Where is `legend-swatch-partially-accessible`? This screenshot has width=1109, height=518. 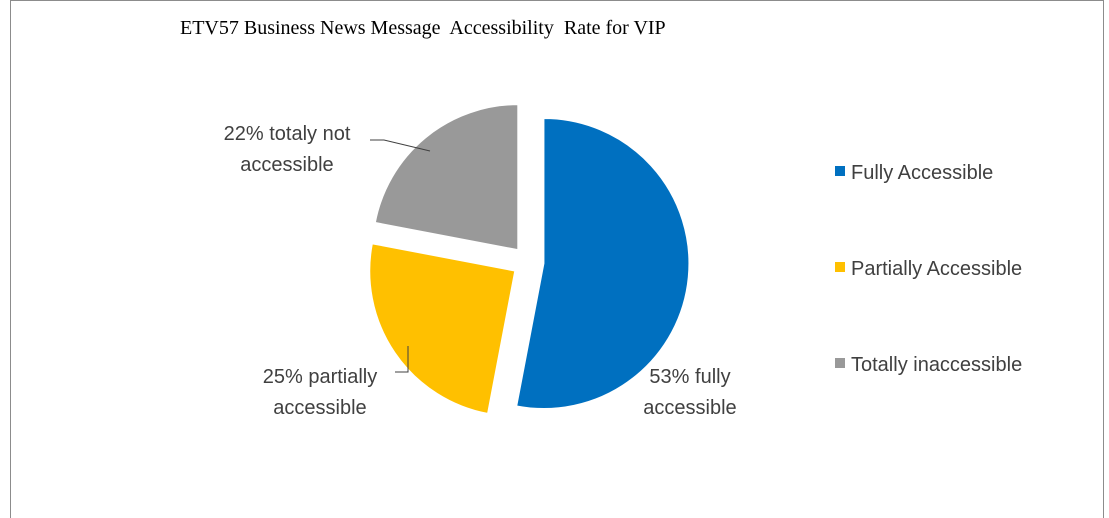
legend-swatch-partially-accessible is located at coordinates (840, 267).